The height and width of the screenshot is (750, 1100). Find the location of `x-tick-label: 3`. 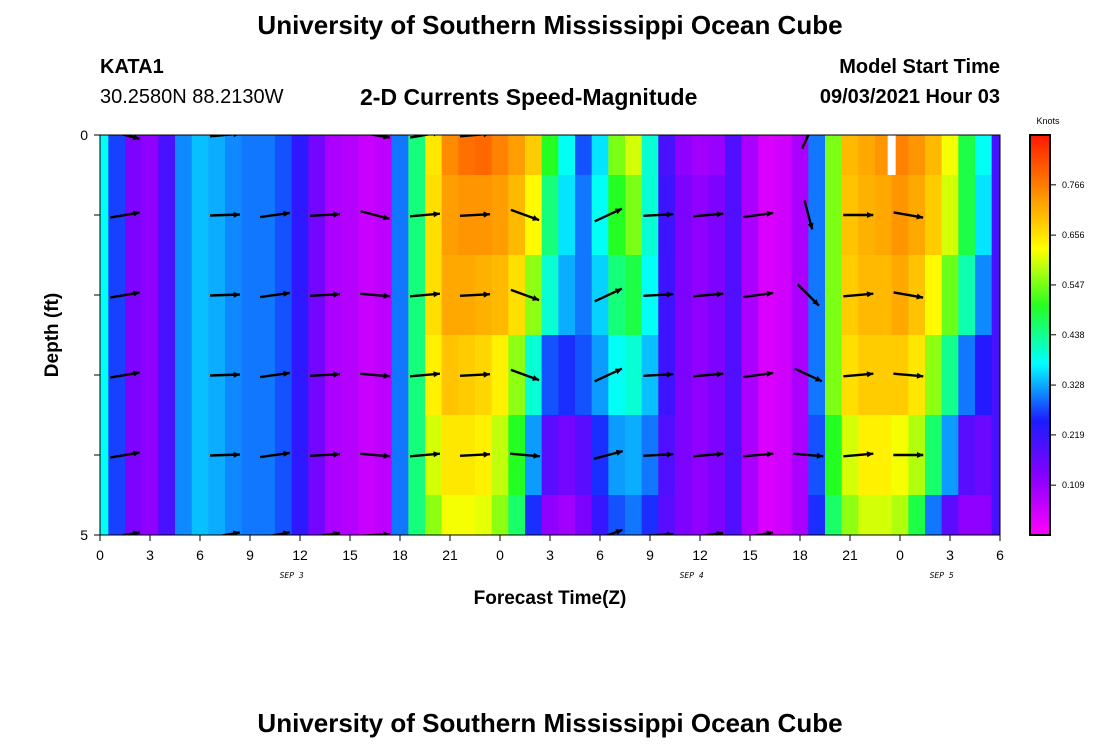

x-tick-label: 3 is located at coordinates (150, 555).